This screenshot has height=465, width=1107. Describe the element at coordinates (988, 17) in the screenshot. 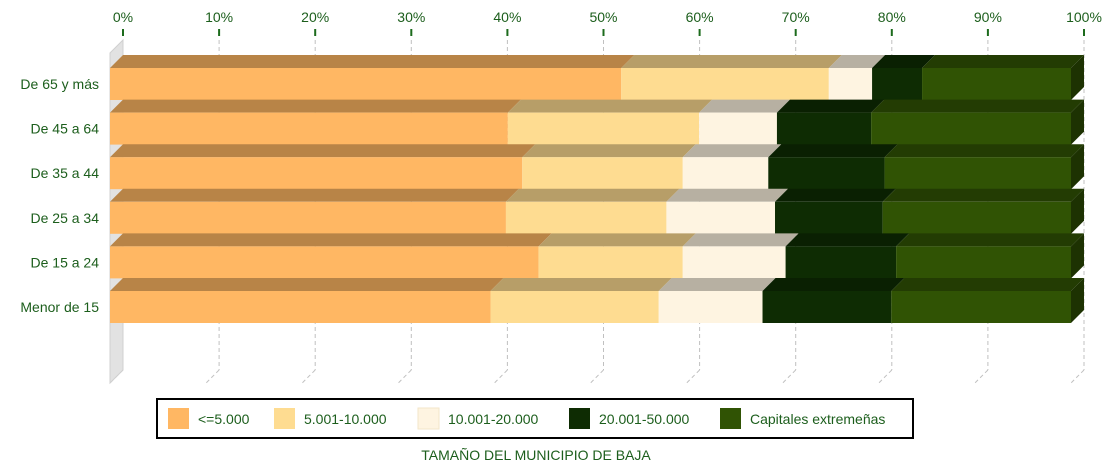

I see `x-tick-label: 90%` at that location.